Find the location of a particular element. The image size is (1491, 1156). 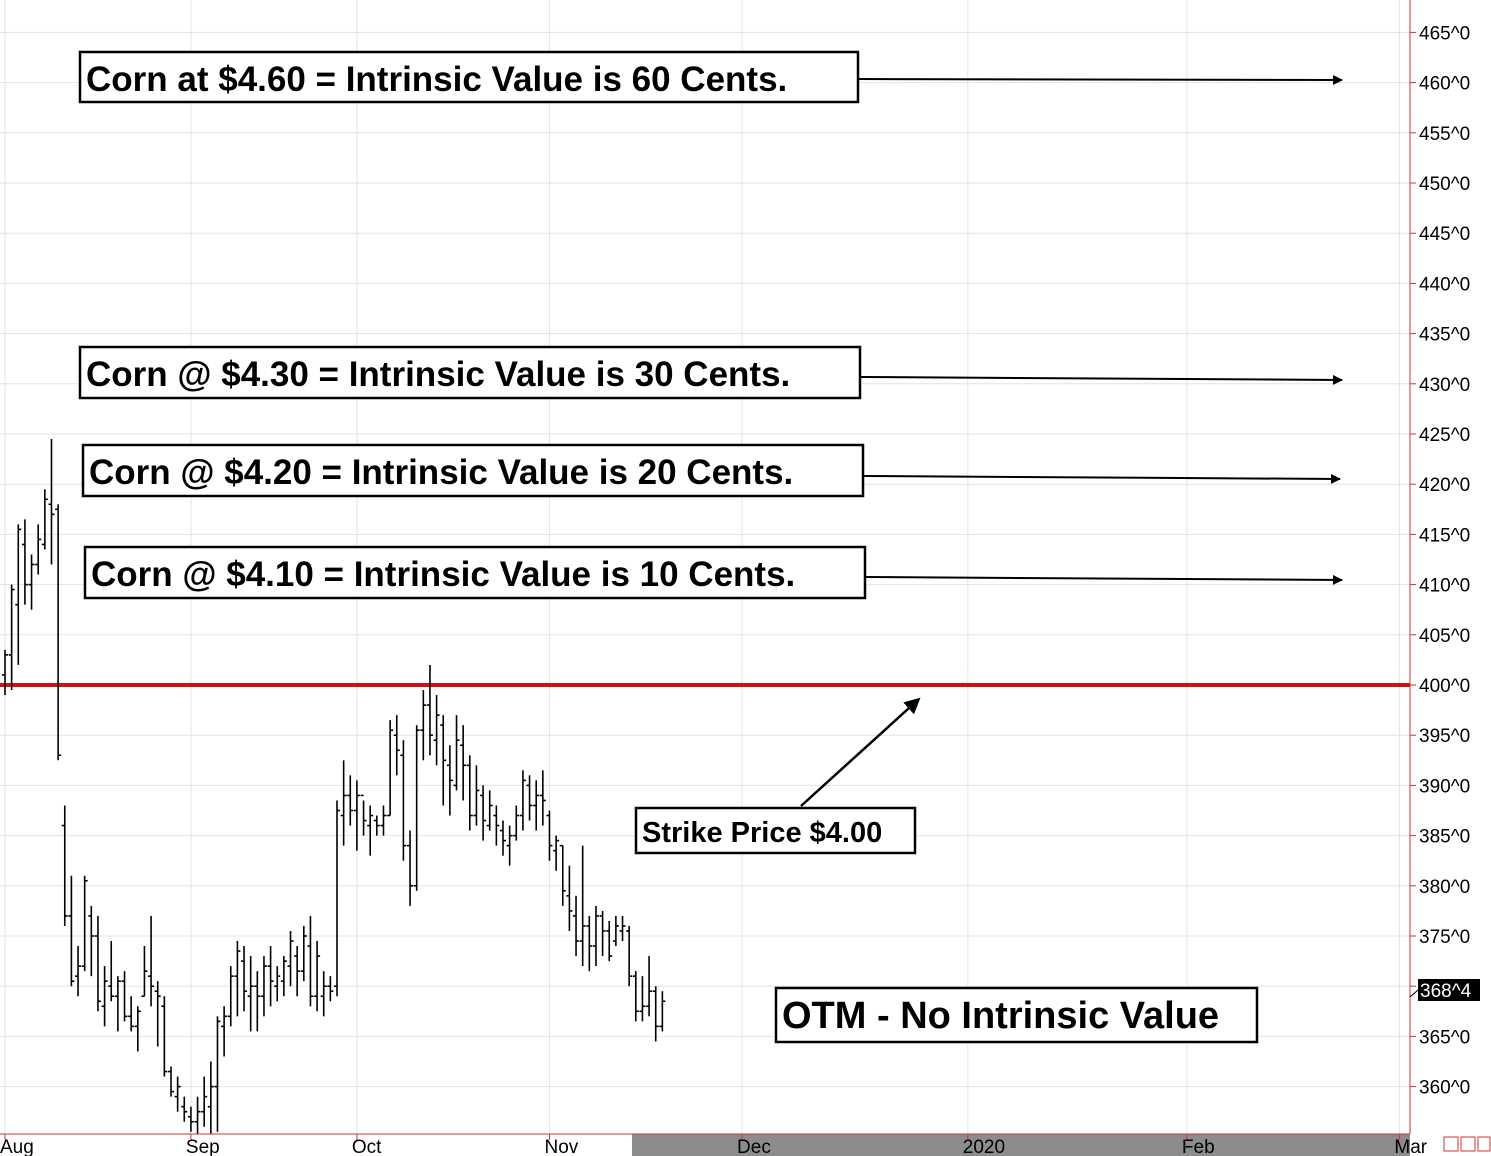

x-tick-label: Feb is located at coordinates (1198, 1146).